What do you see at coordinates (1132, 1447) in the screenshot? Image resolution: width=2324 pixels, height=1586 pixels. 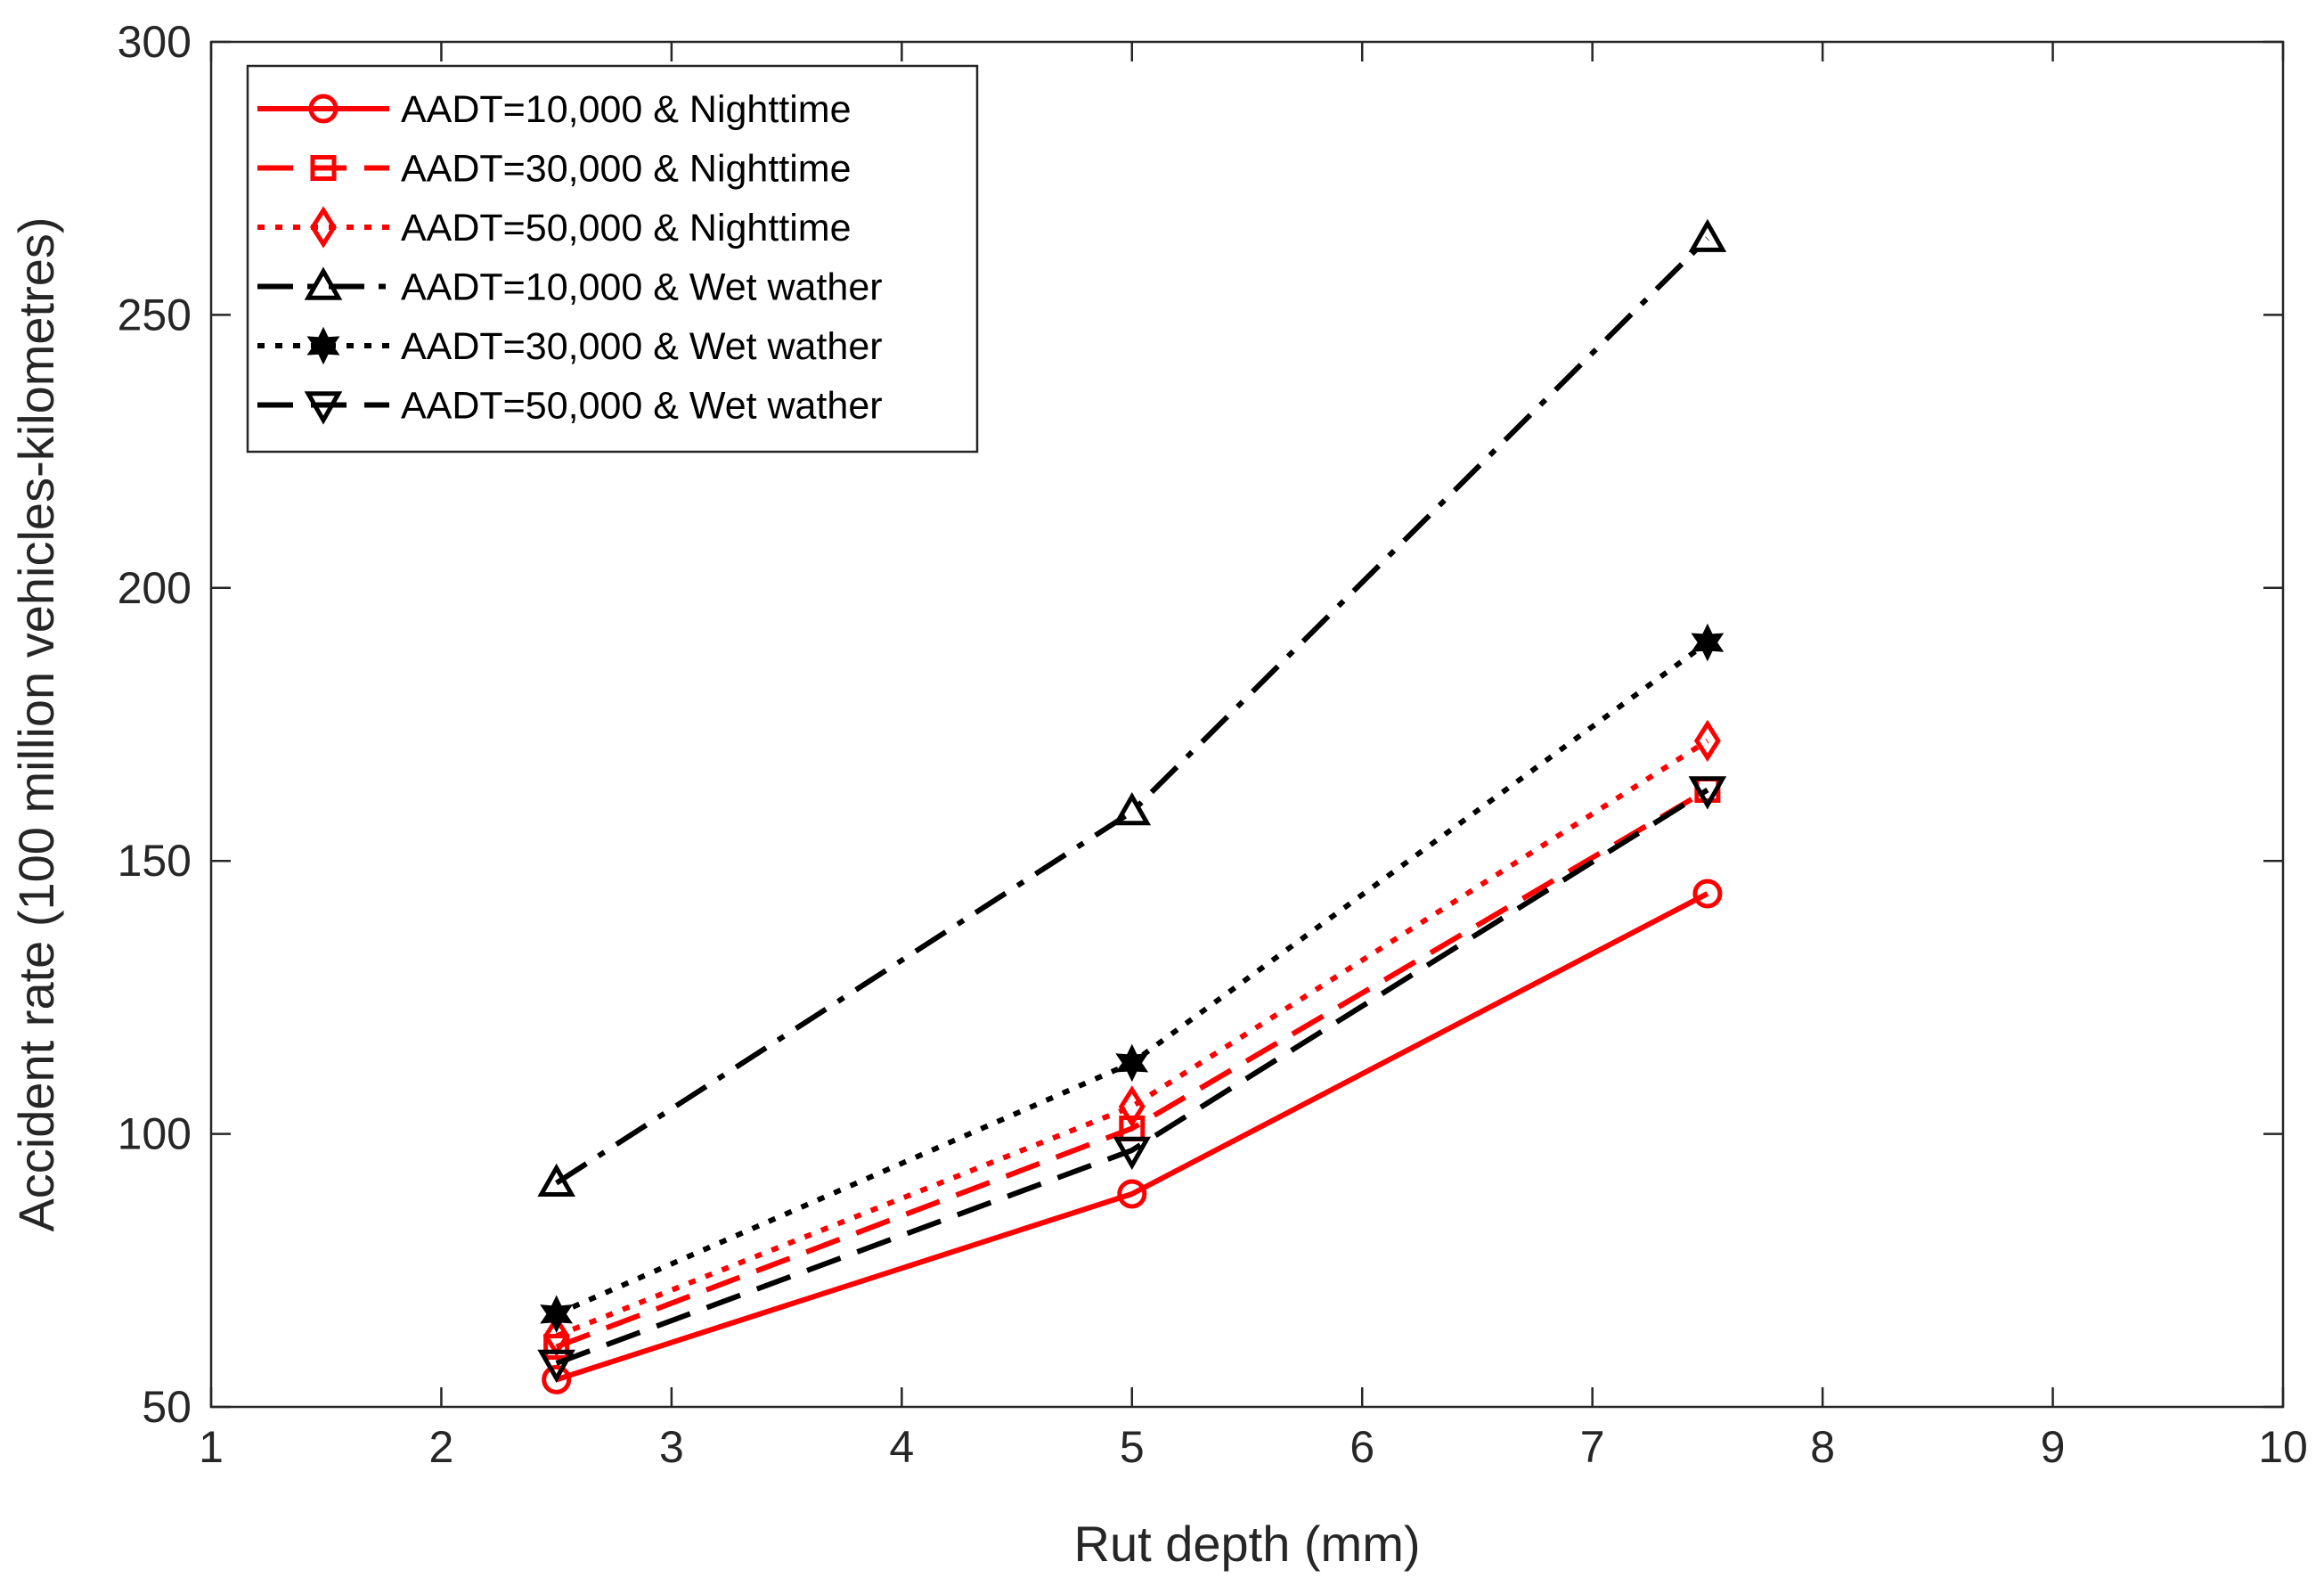 I see `x-tick-label: 5` at bounding box center [1132, 1447].